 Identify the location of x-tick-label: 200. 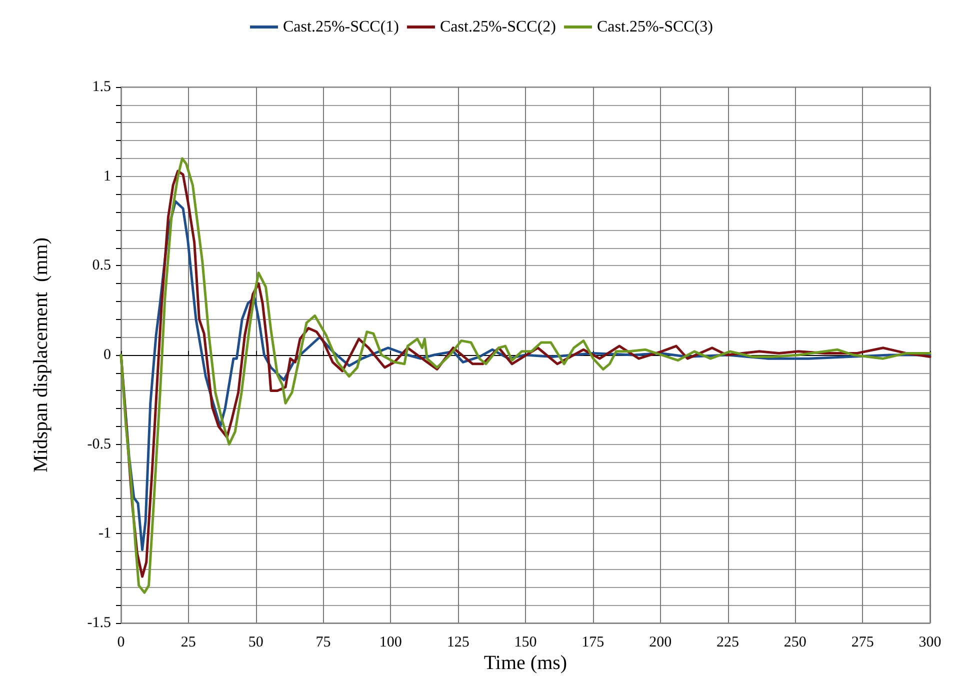
(660, 642).